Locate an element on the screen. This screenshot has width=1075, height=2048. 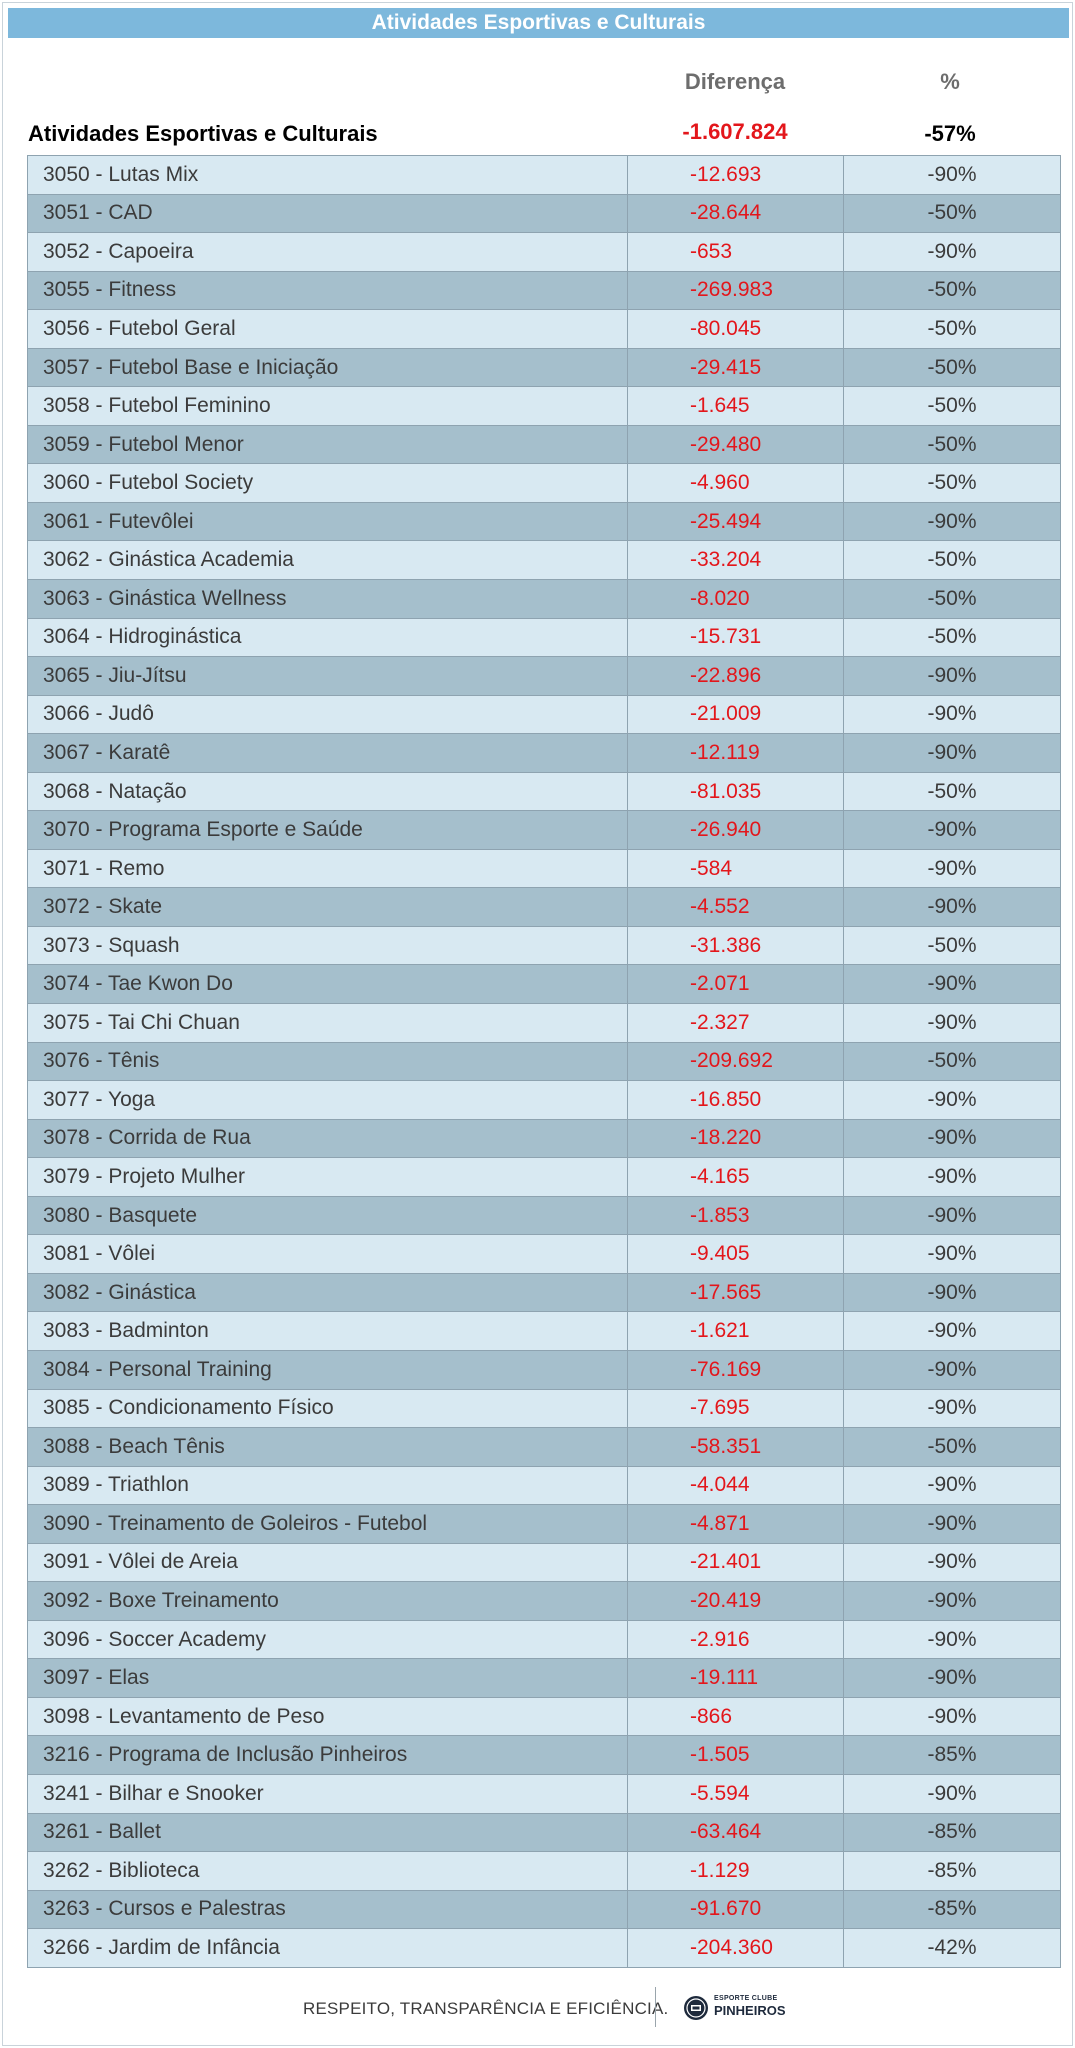
table-row: 3085 - Condicionamento Físico -7.695 -90% is located at coordinates (544, 1409).